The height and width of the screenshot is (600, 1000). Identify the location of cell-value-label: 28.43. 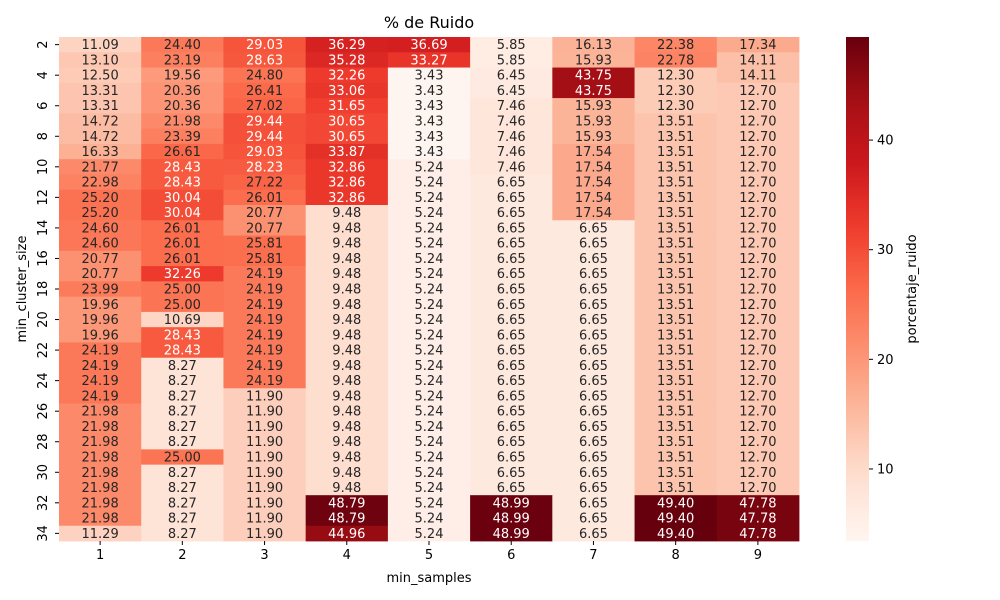
(182, 351).